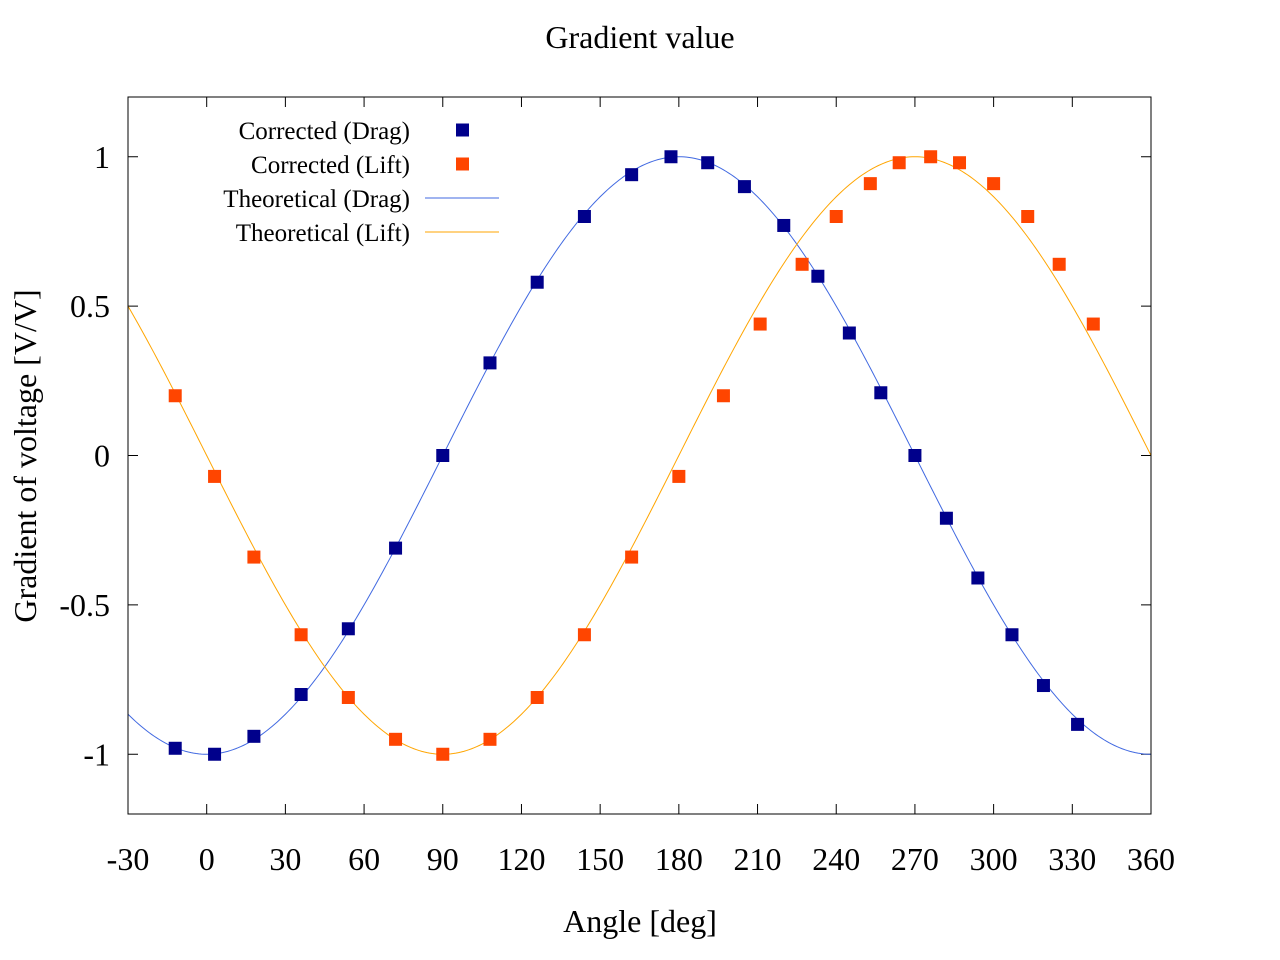 The image size is (1280, 960). Describe the element at coordinates (364, 859) in the screenshot. I see `x-tick-label: 60` at that location.